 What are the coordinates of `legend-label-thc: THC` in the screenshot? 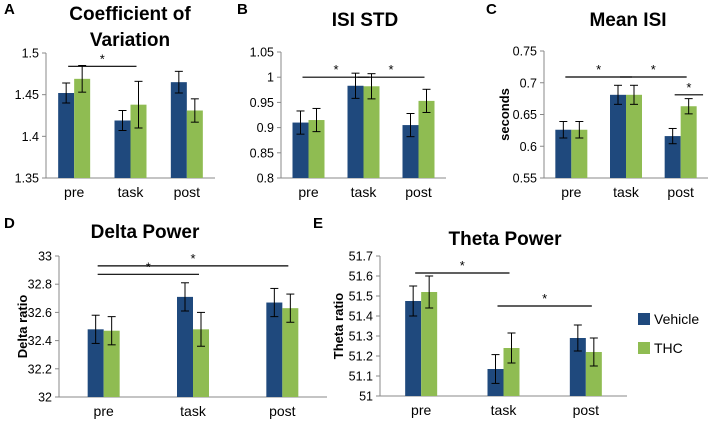 It's located at (668, 348).